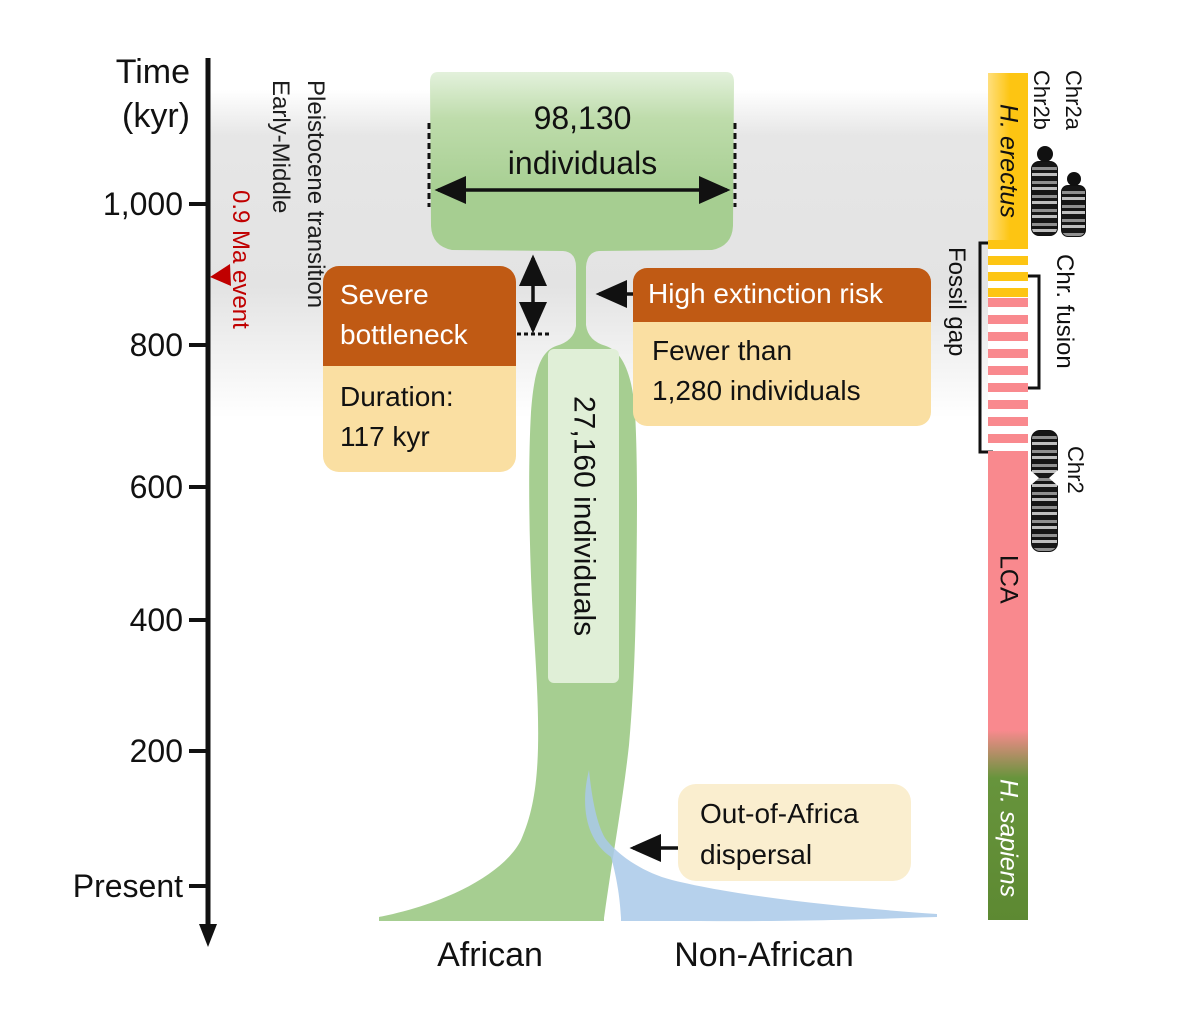 The width and height of the screenshot is (1200, 1034). I want to click on time-axis-arrowhead, so click(208, 935).